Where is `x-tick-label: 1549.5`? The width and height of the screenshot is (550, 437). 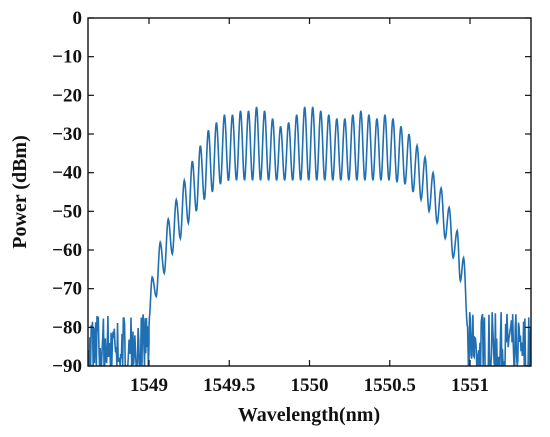
x-tick-label: 1549.5 is located at coordinates (229, 385).